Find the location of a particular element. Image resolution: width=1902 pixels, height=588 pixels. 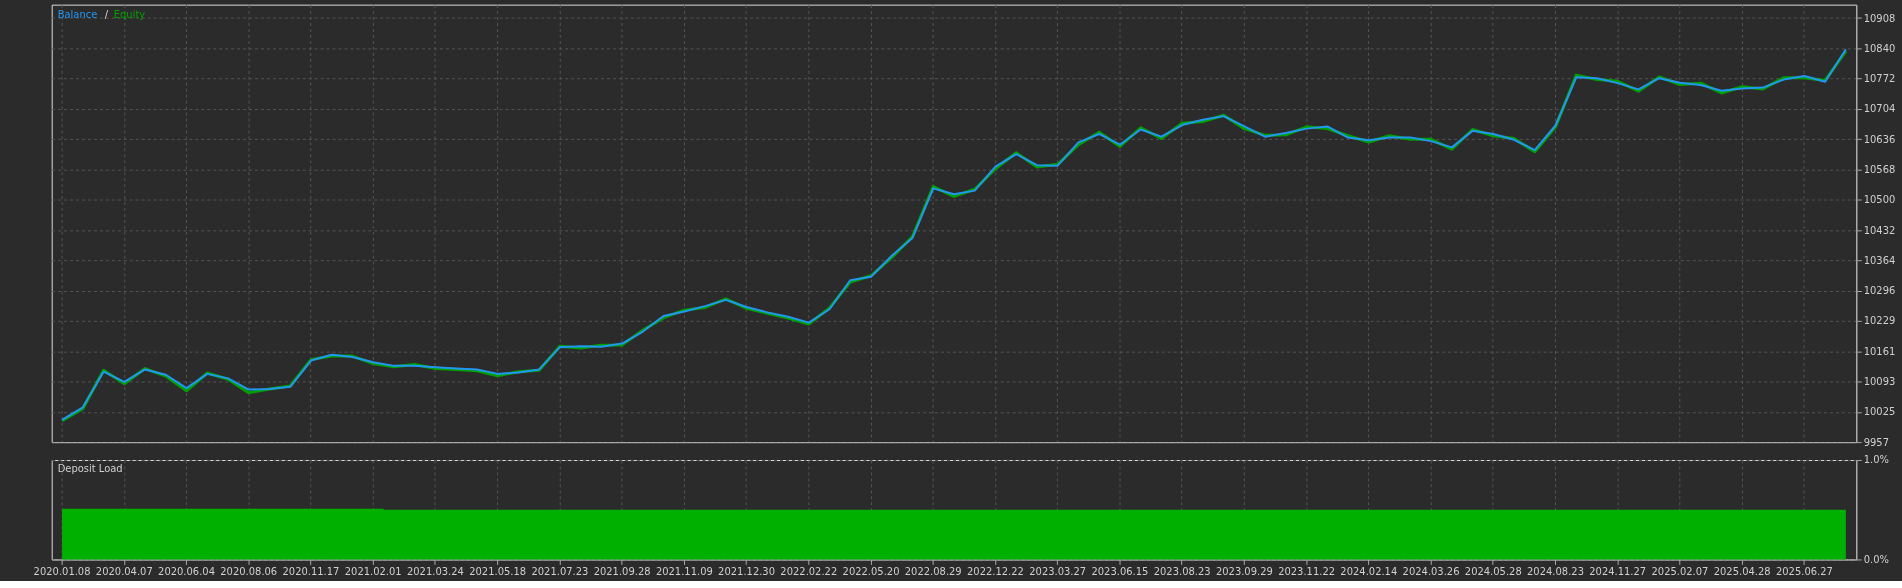

x-tick-label: 2020.01.08 is located at coordinates (62, 571).